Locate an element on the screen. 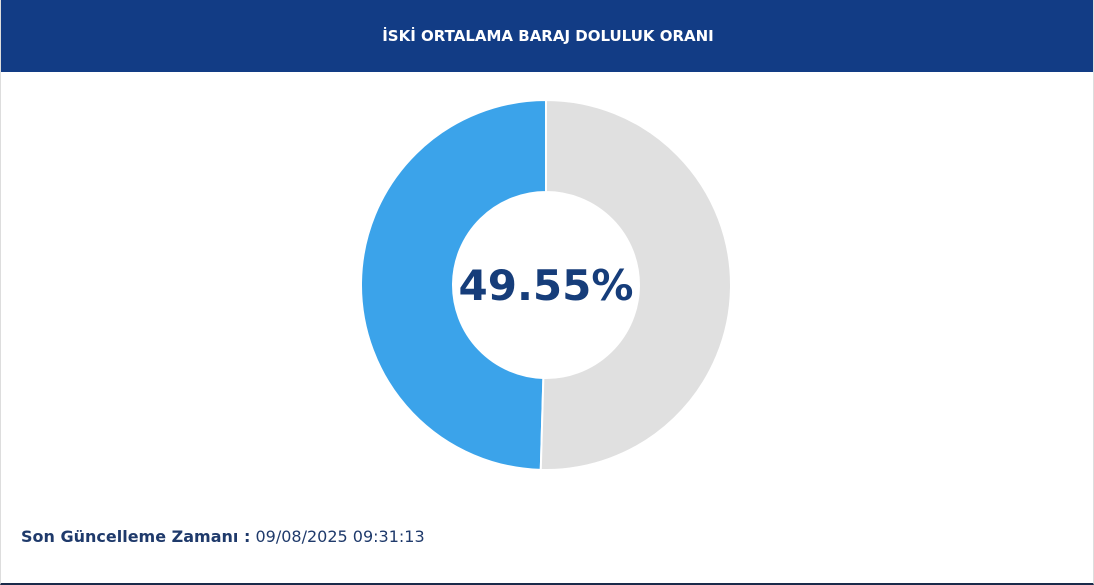 Image resolution: width=1094 pixels, height=585 pixels. chart-title: İSKİ ORTALAMA BARAJ DOLULUK ORANI is located at coordinates (547, 36).